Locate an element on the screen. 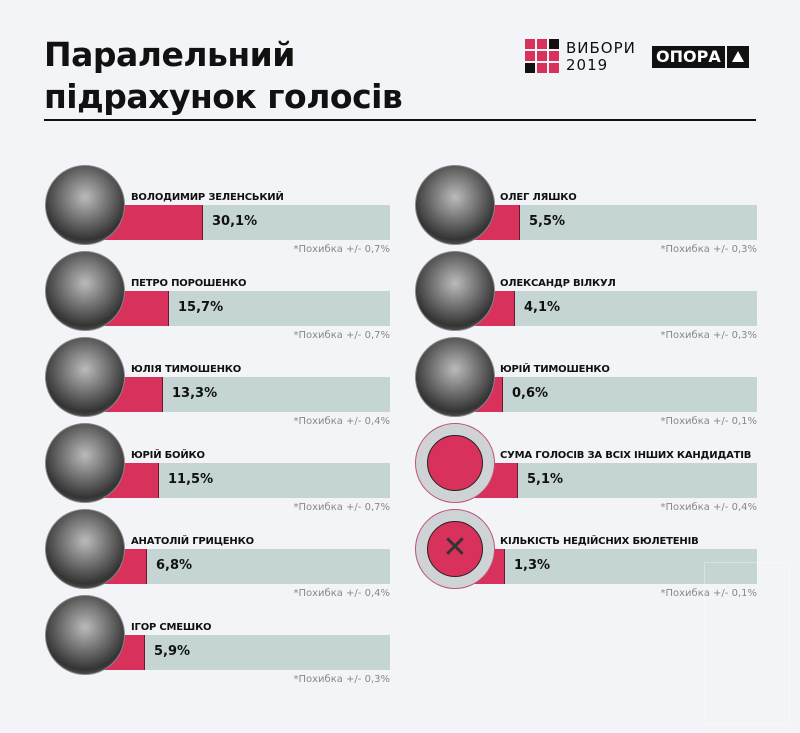  candidate-name: ЮРІЙ ТИМОШЕНКО is located at coordinates (555, 369).